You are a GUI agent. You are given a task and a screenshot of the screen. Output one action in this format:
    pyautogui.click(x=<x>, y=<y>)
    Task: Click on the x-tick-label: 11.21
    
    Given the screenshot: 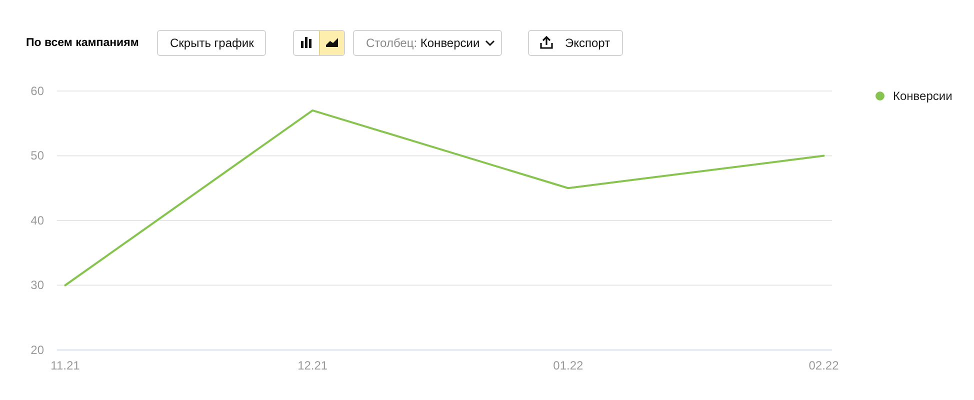 What is the action you would take?
    pyautogui.click(x=65, y=365)
    